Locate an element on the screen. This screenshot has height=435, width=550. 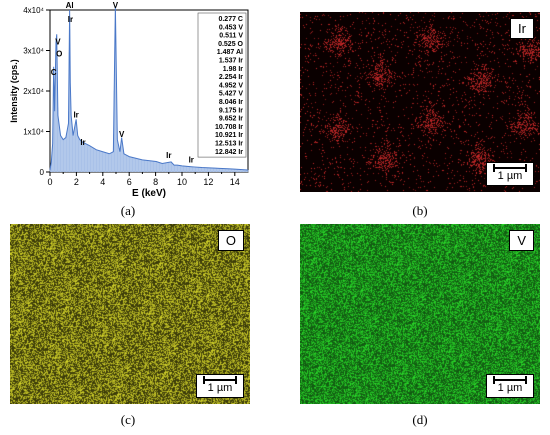
ir-scale-bar: 1 µm is located at coordinates (510, 174).